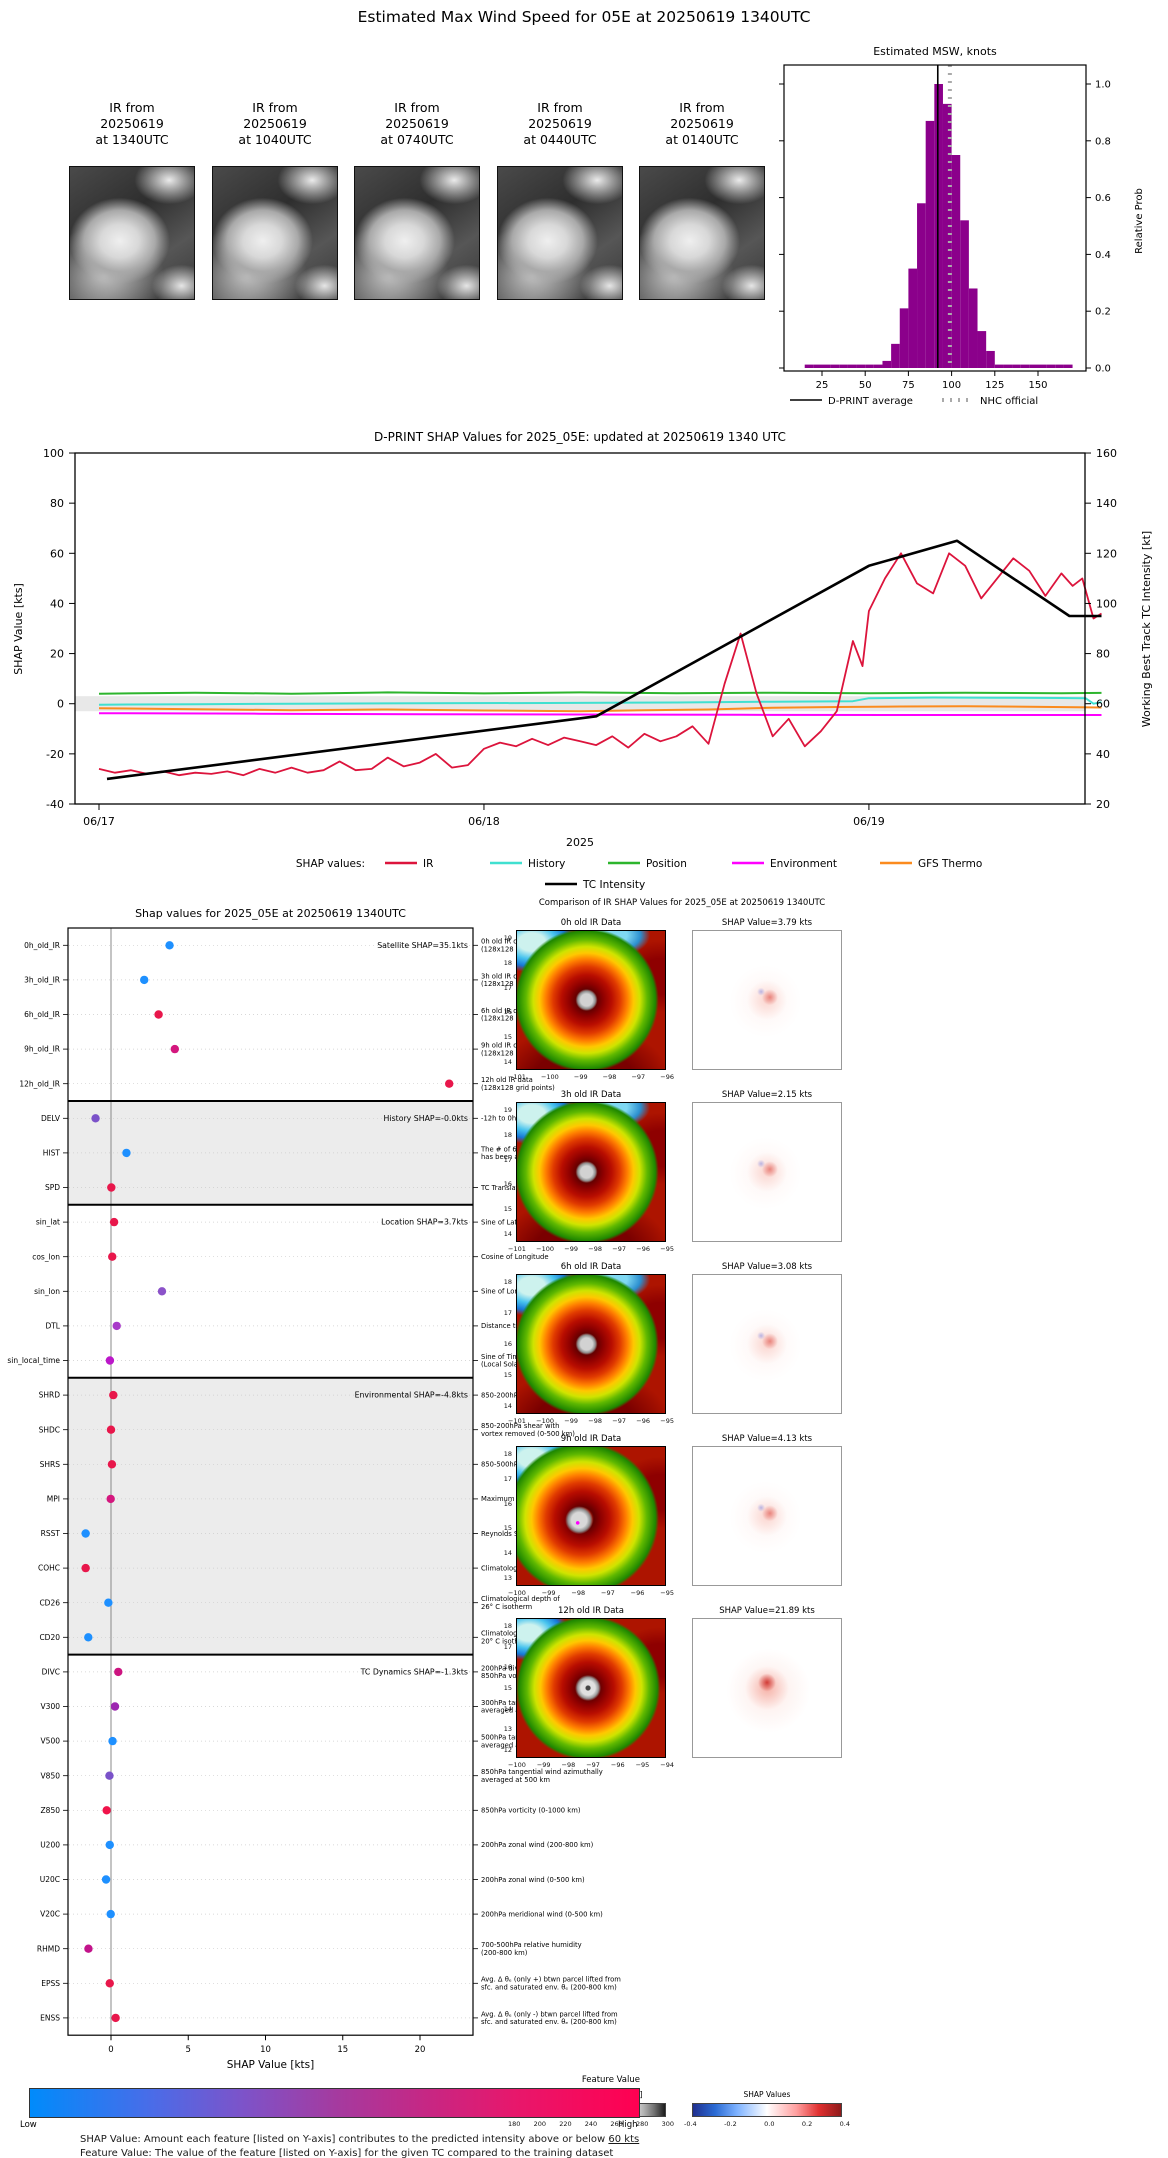 The width and height of the screenshot is (1168, 2158). What do you see at coordinates (531, 1945) in the screenshot?
I see `feature-desc-RHMD: 700-500hPa relative humidity` at bounding box center [531, 1945].